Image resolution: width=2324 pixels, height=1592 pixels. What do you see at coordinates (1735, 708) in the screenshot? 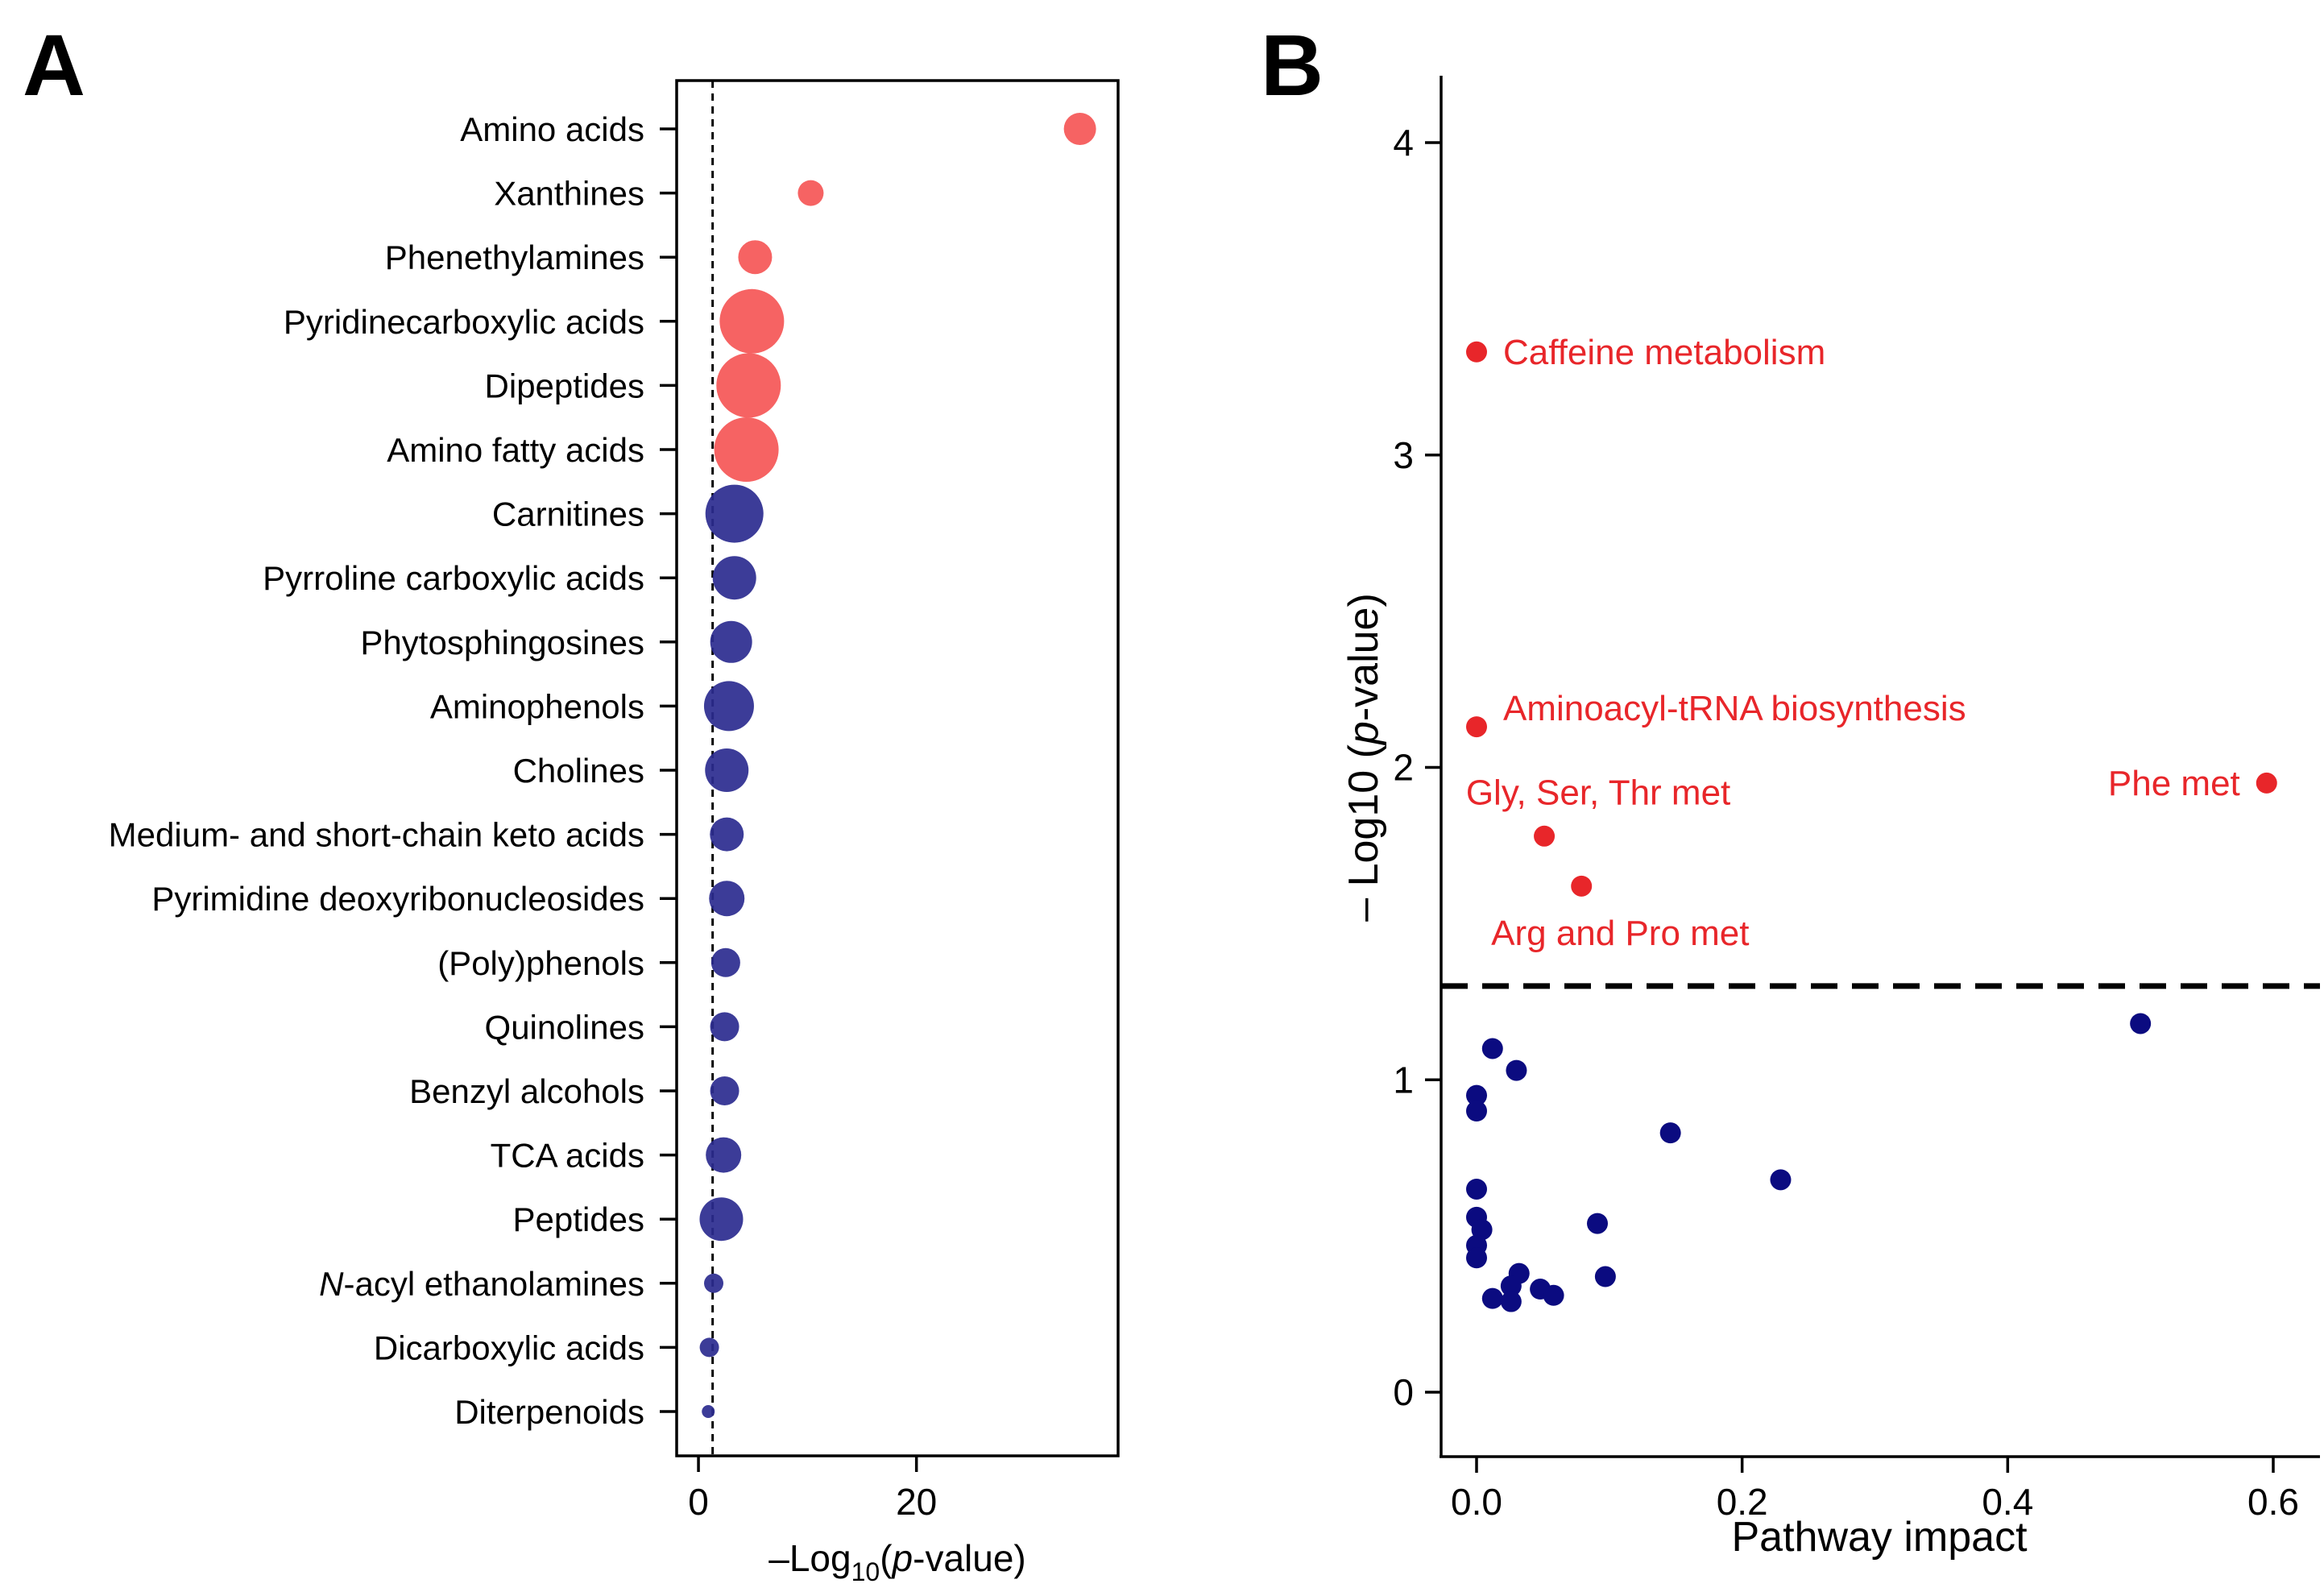
I see `panel-b-point-label: Aminoacyl-tRNA biosynthesis` at bounding box center [1735, 708].